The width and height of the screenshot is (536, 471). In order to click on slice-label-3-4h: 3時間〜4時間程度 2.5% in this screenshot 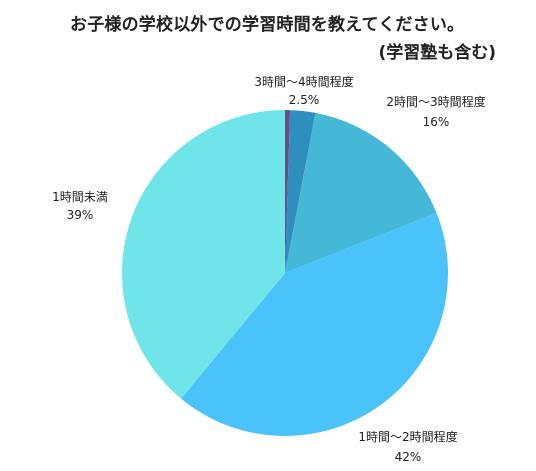, I will do `click(303, 90)`.